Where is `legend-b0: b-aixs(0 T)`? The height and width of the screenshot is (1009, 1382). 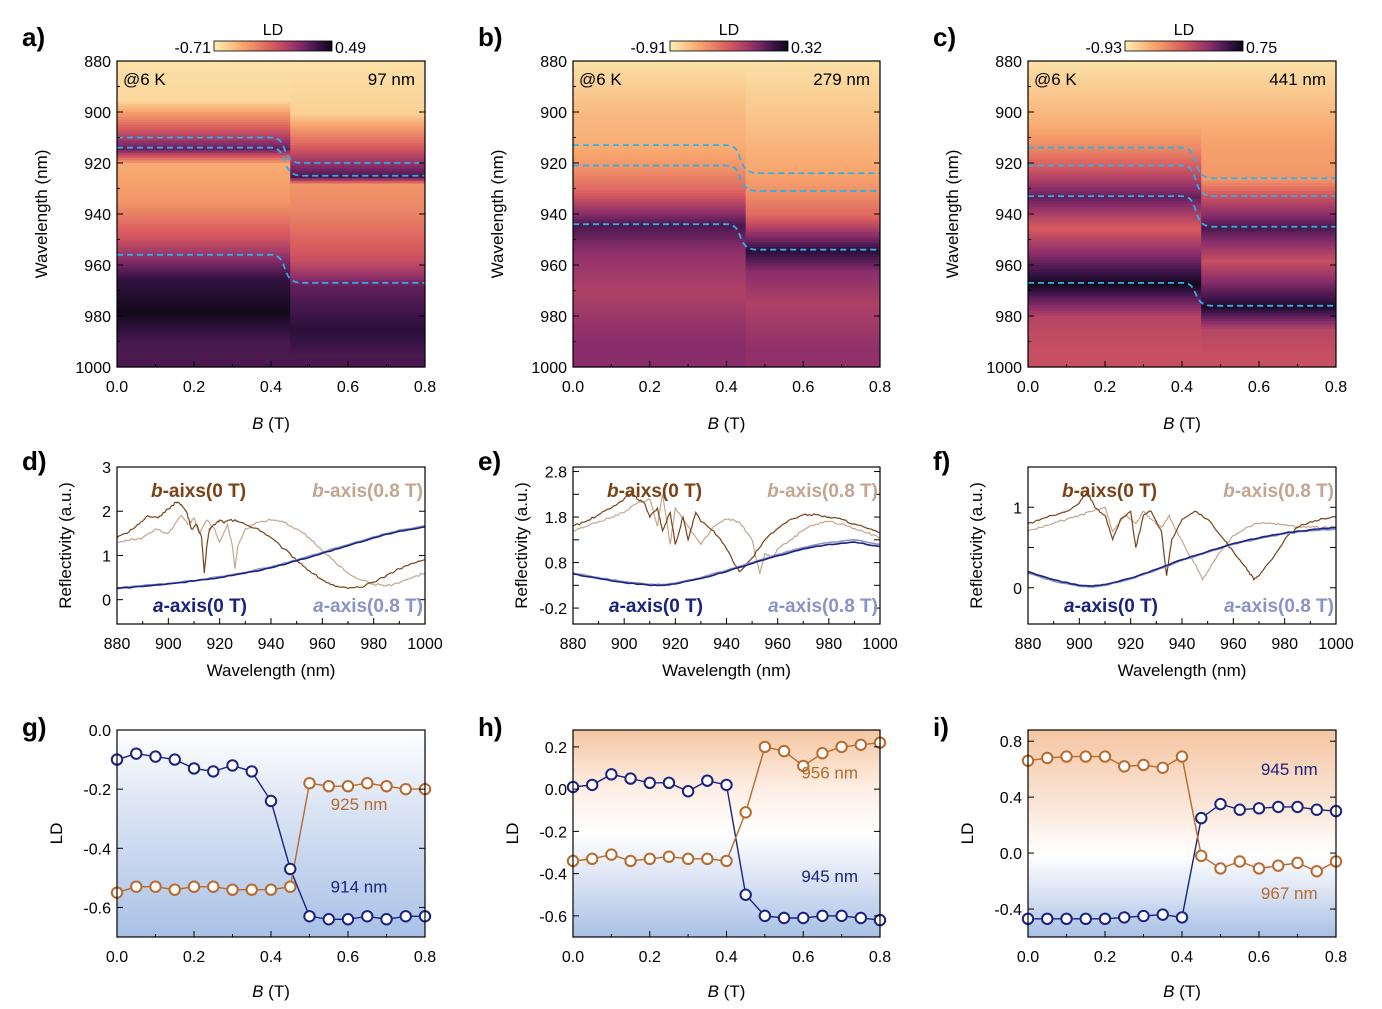 legend-b0: b-aixs(0 T) is located at coordinates (654, 491).